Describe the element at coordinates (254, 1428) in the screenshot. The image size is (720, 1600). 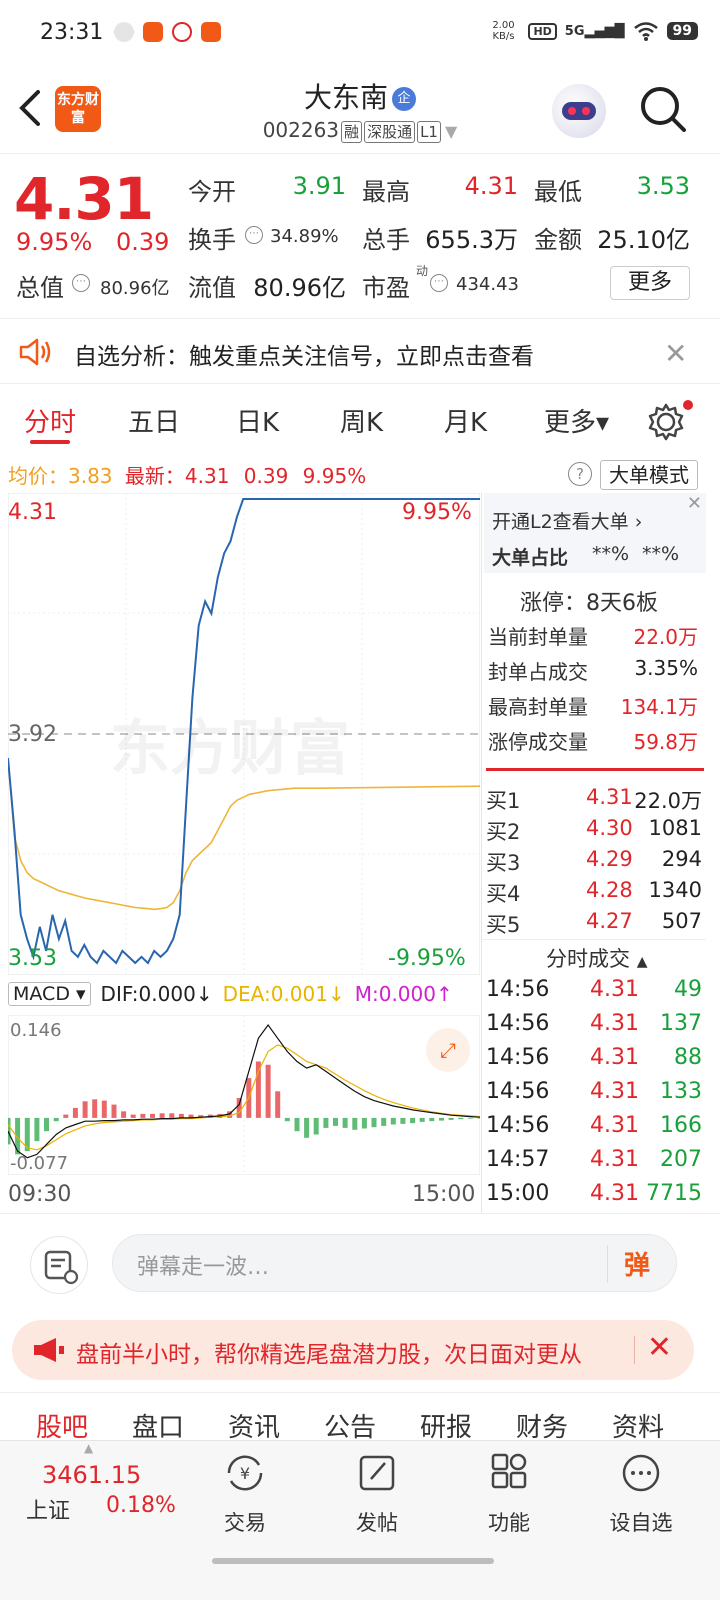
I see `tab-news: 资讯` at that location.